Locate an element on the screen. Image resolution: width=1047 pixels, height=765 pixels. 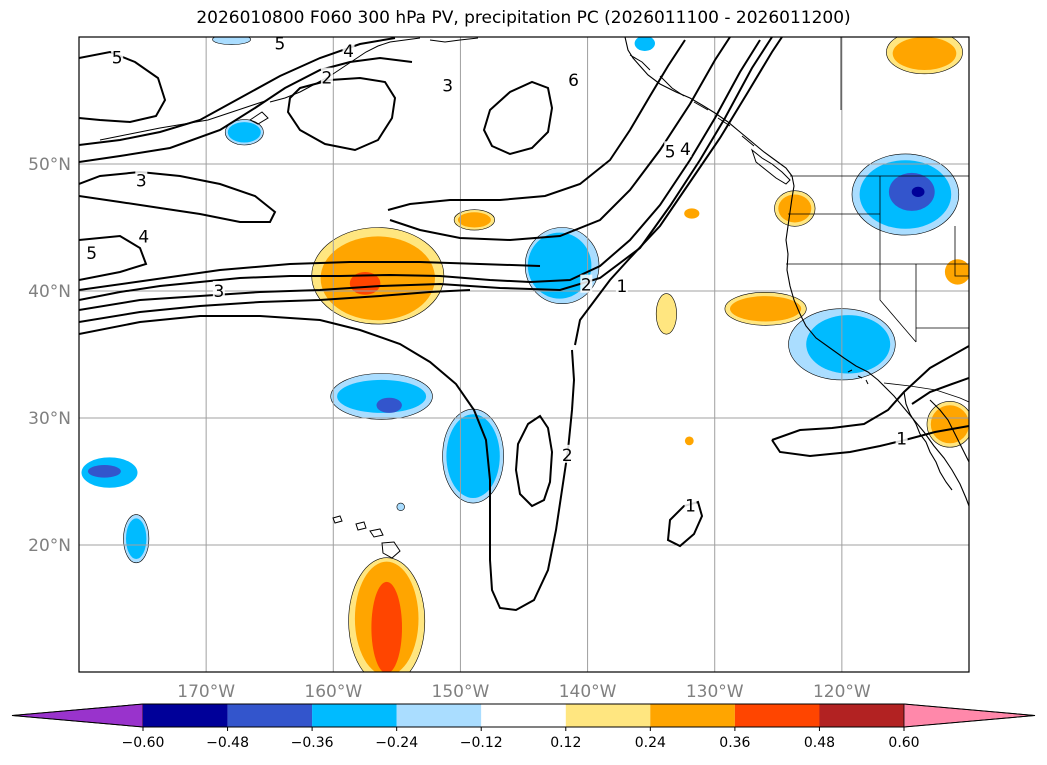
colorbar-tick-label: −0.60 is located at coordinates (143, 743).